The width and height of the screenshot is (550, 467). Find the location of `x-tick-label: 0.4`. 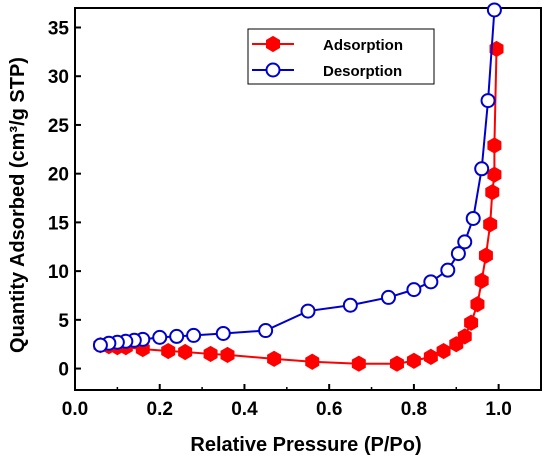

x-tick-label: 0.4 is located at coordinates (244, 409).